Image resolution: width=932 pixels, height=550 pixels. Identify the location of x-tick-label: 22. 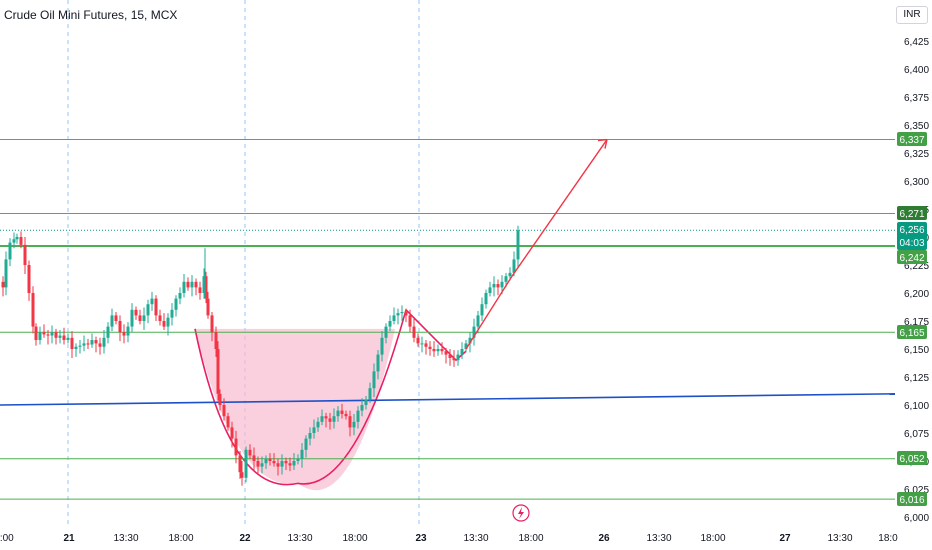
(245, 538).